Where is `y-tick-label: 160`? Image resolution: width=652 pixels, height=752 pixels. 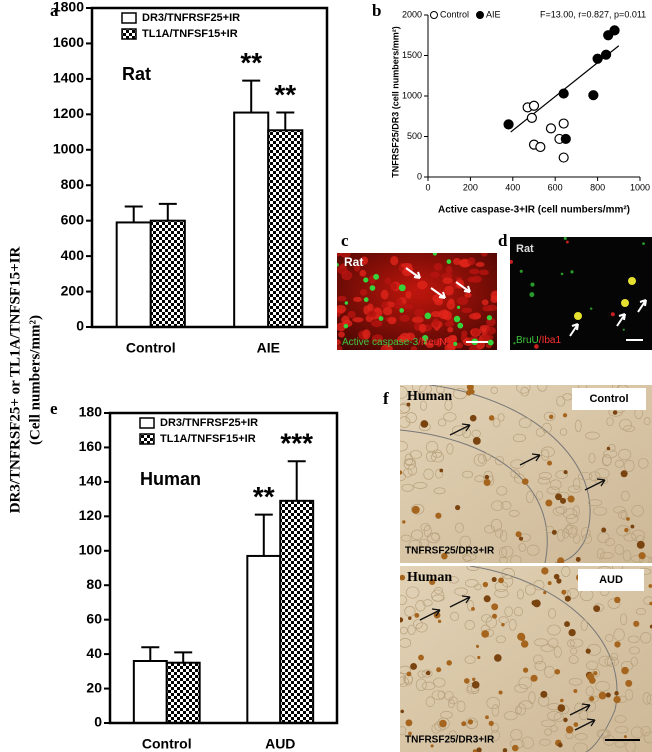
y-tick-label: 160 is located at coordinates (91, 446).